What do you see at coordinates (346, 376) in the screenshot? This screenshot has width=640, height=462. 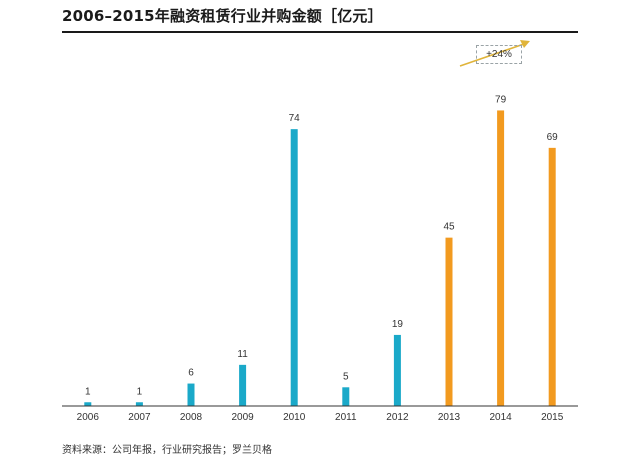 I see `value-label-2011: 5` at bounding box center [346, 376].